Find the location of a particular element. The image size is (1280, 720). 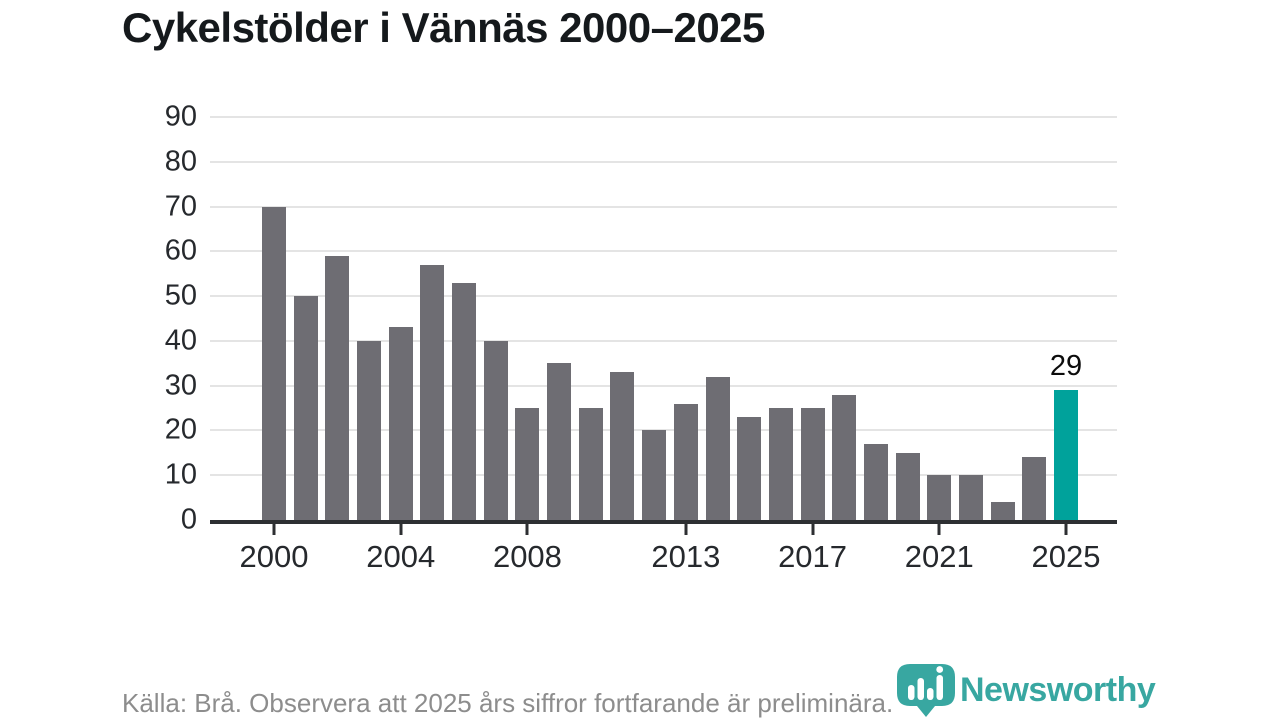

y-axis-tick-label: 10 is located at coordinates (180, 474).